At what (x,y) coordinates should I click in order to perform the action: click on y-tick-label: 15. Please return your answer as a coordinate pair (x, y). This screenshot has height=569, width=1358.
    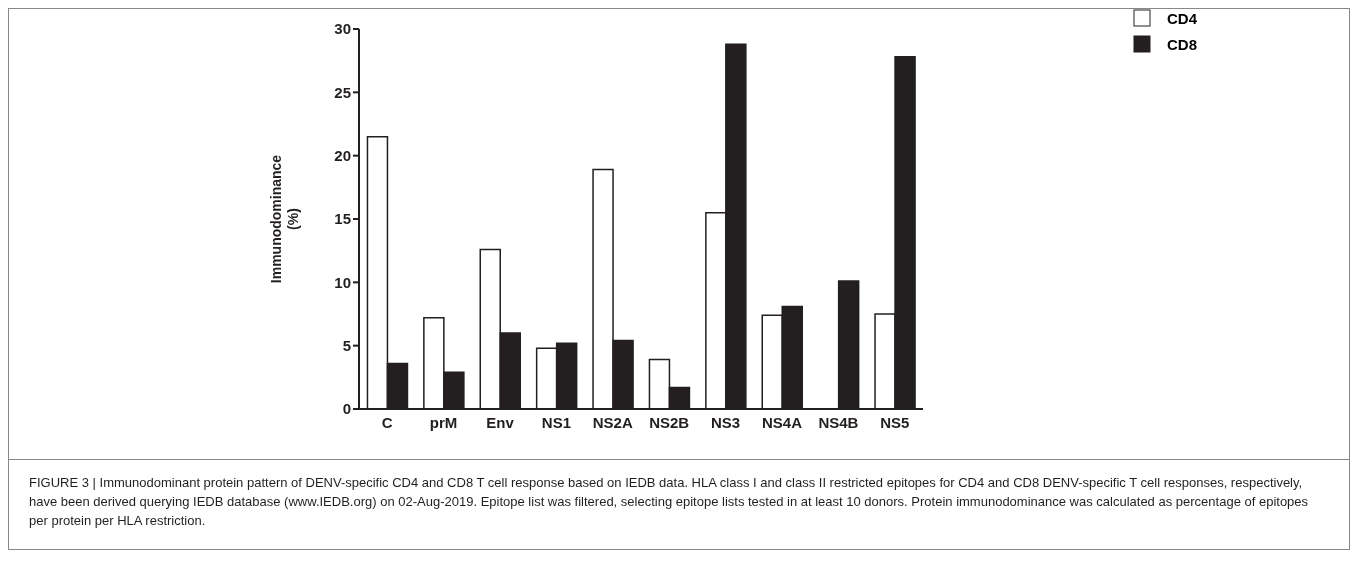
    Looking at the image, I should click on (342, 219).